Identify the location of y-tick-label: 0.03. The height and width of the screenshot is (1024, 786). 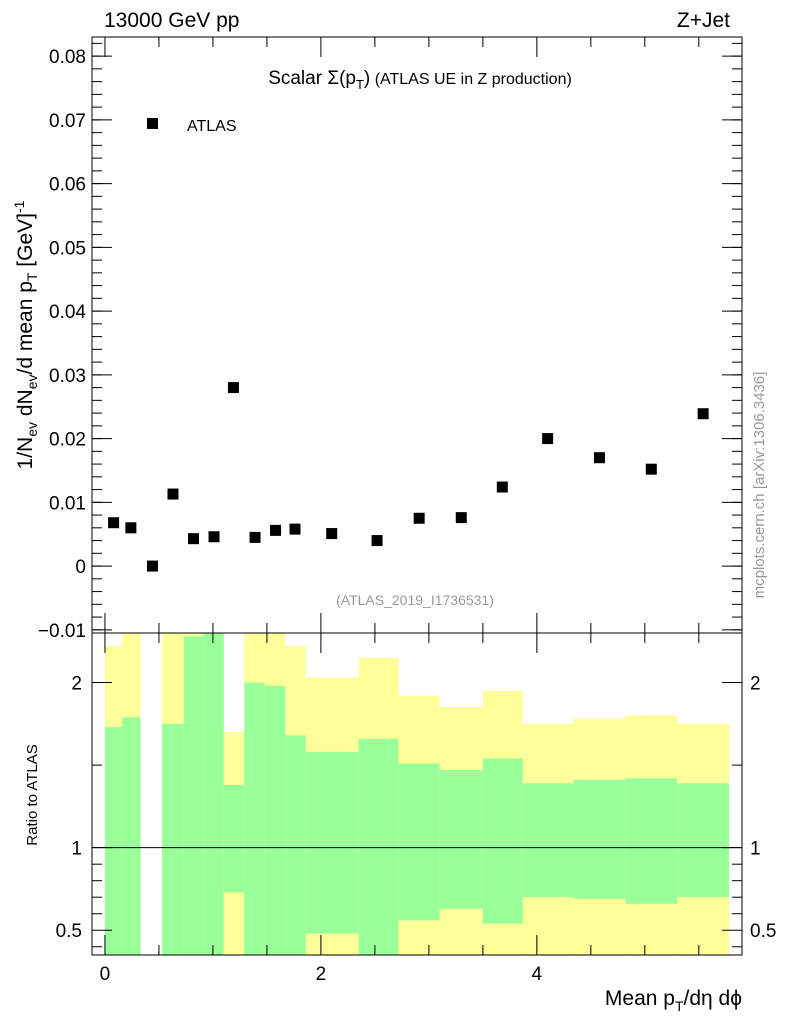
(67, 376).